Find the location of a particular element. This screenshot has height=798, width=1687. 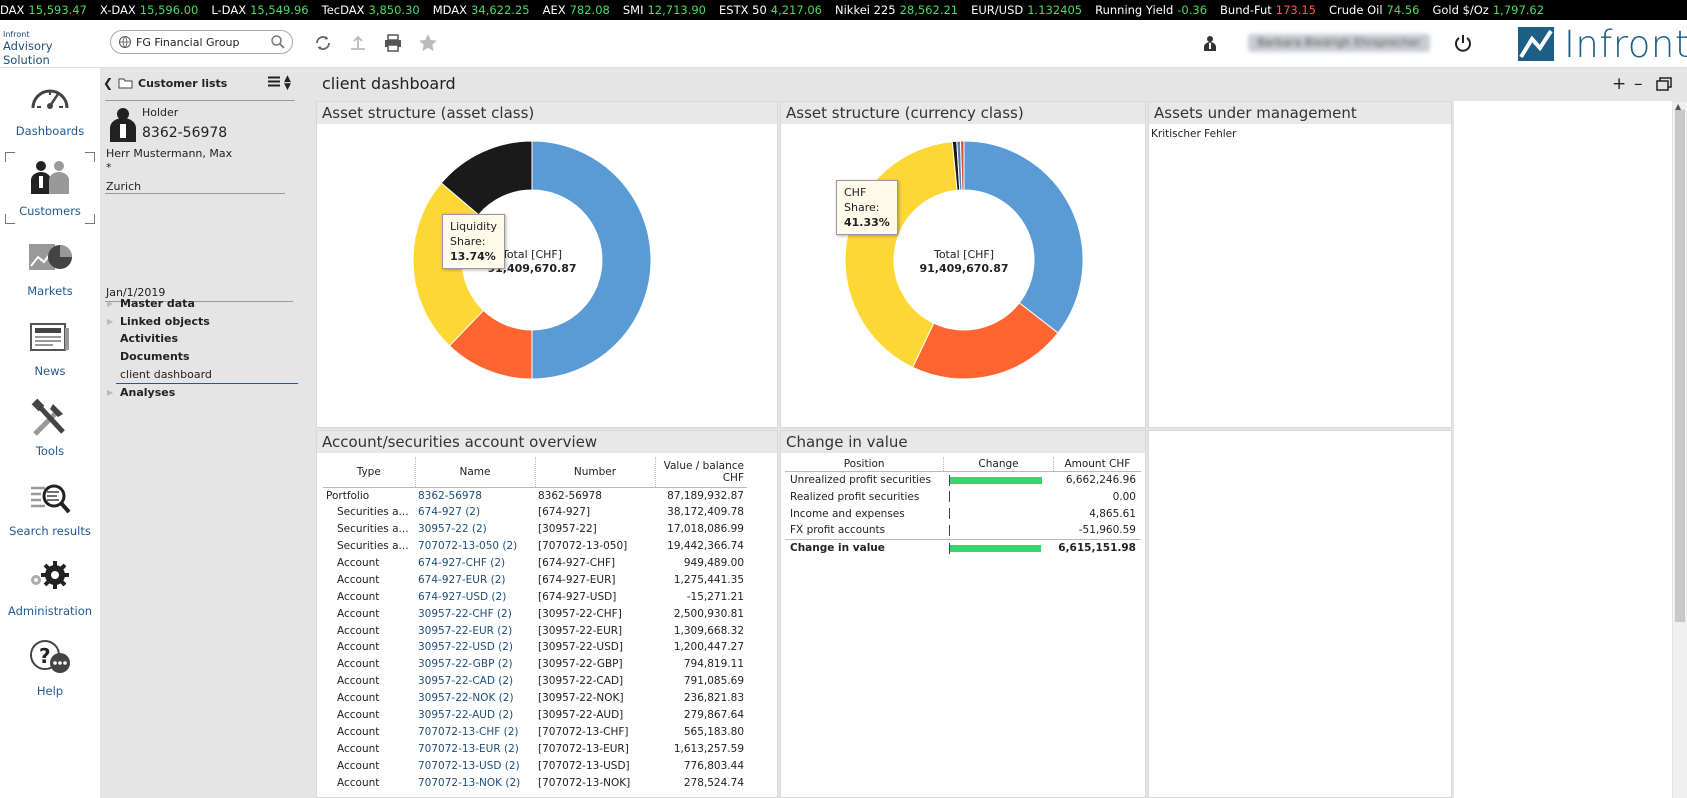

nav-tools: Tools is located at coordinates (50, 428).